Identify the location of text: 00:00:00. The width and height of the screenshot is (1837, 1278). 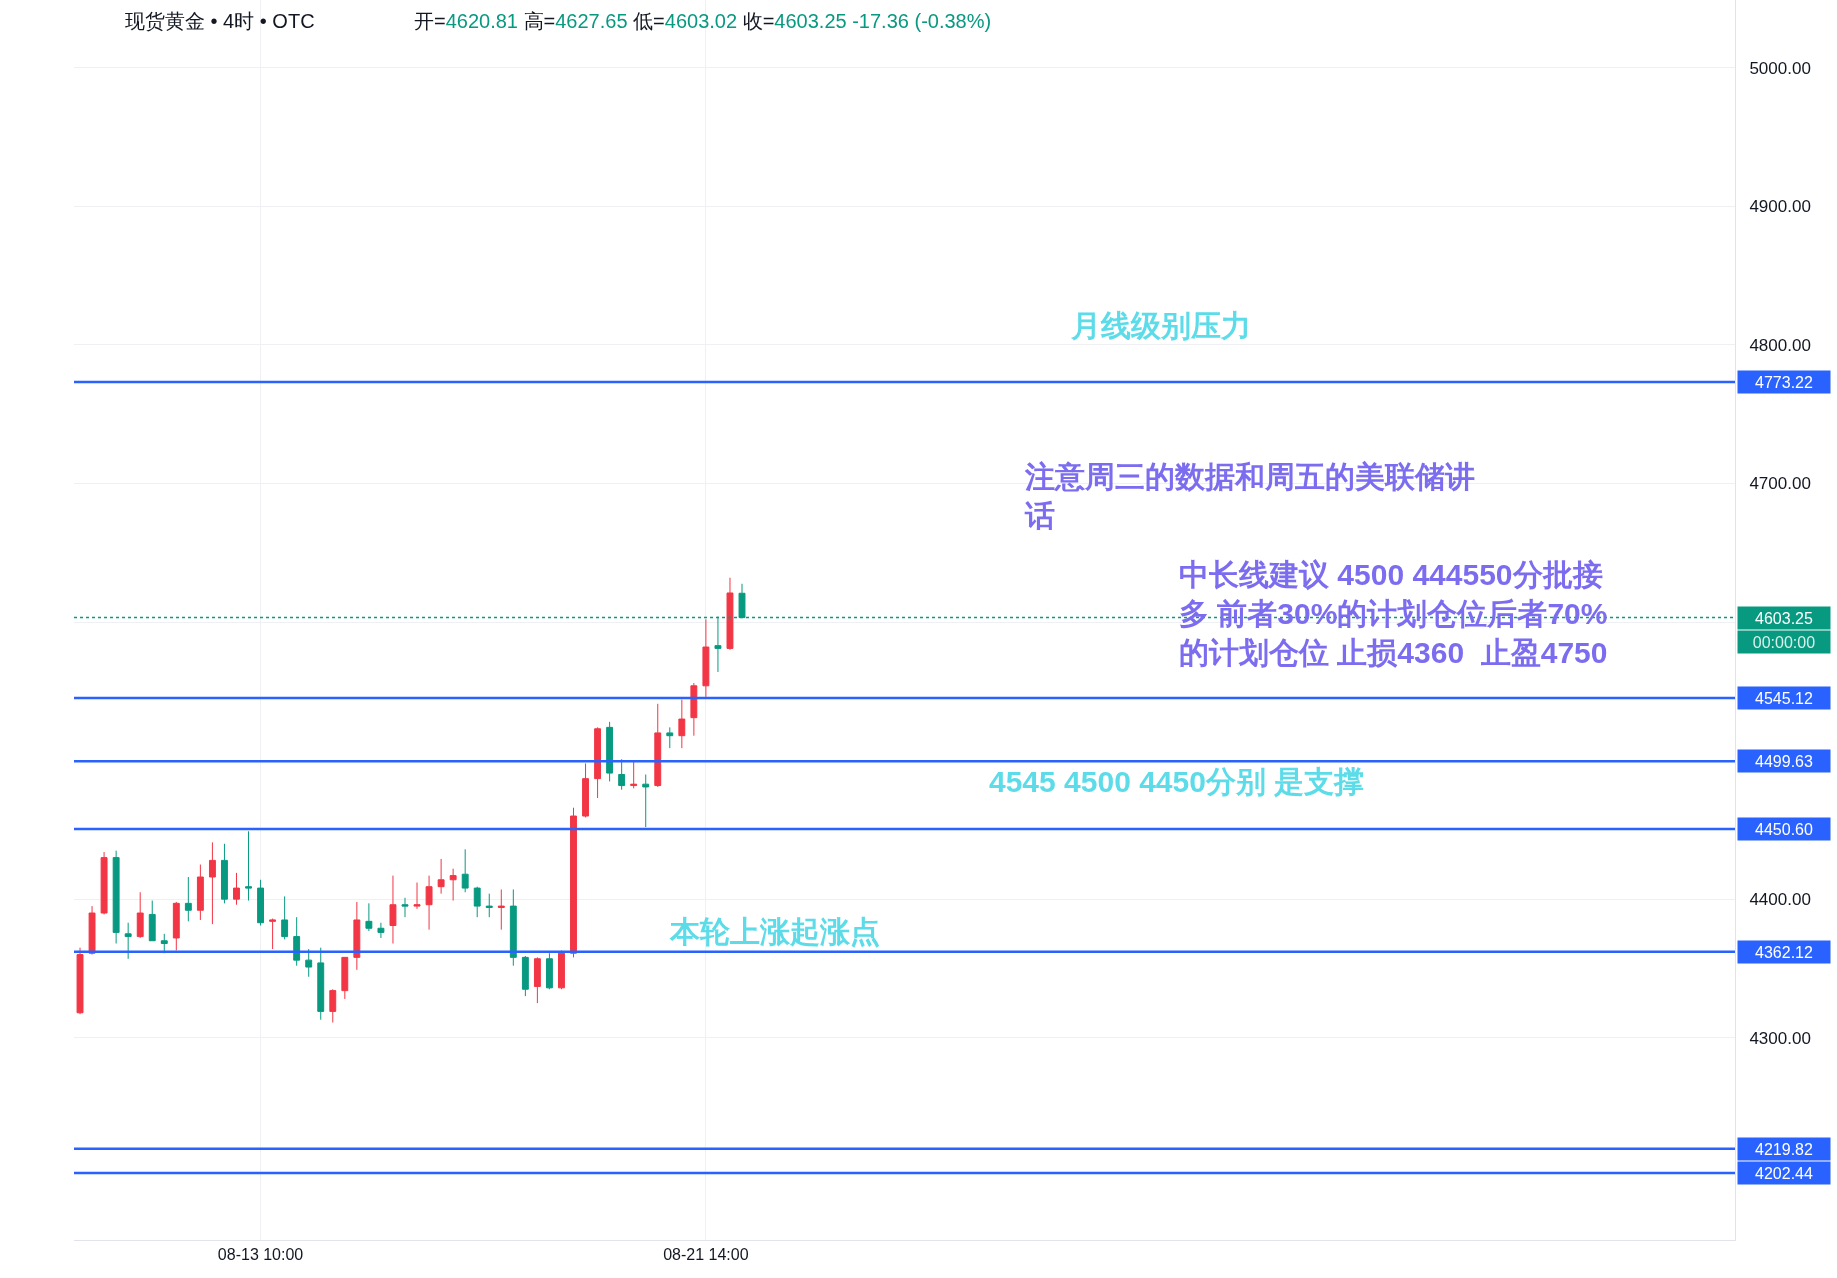
(1784, 642).